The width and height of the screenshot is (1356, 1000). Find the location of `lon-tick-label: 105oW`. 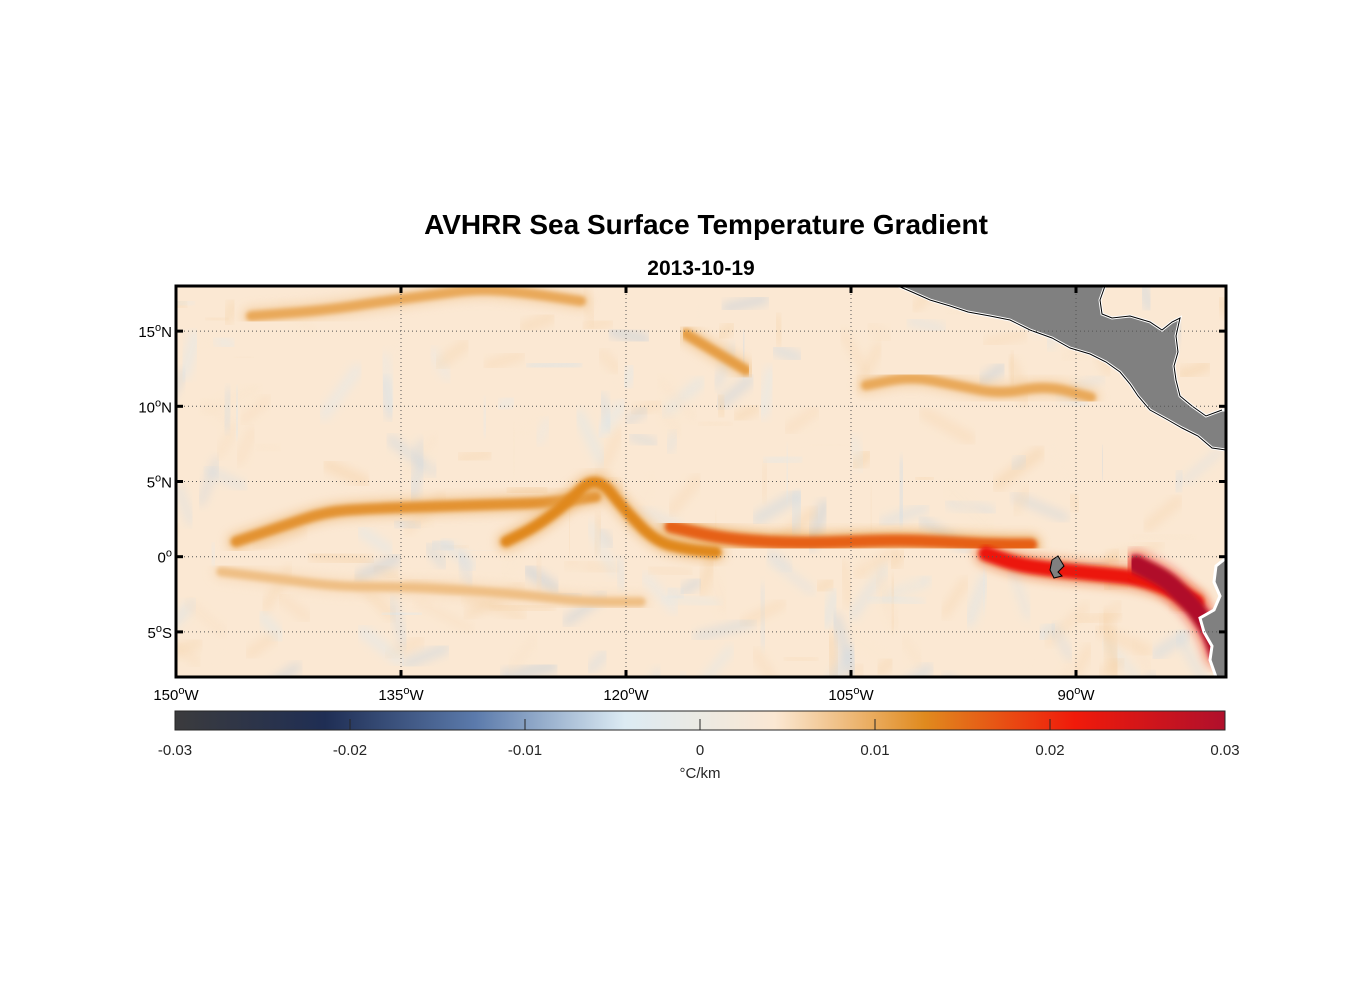

lon-tick-label: 105oW is located at coordinates (851, 694).